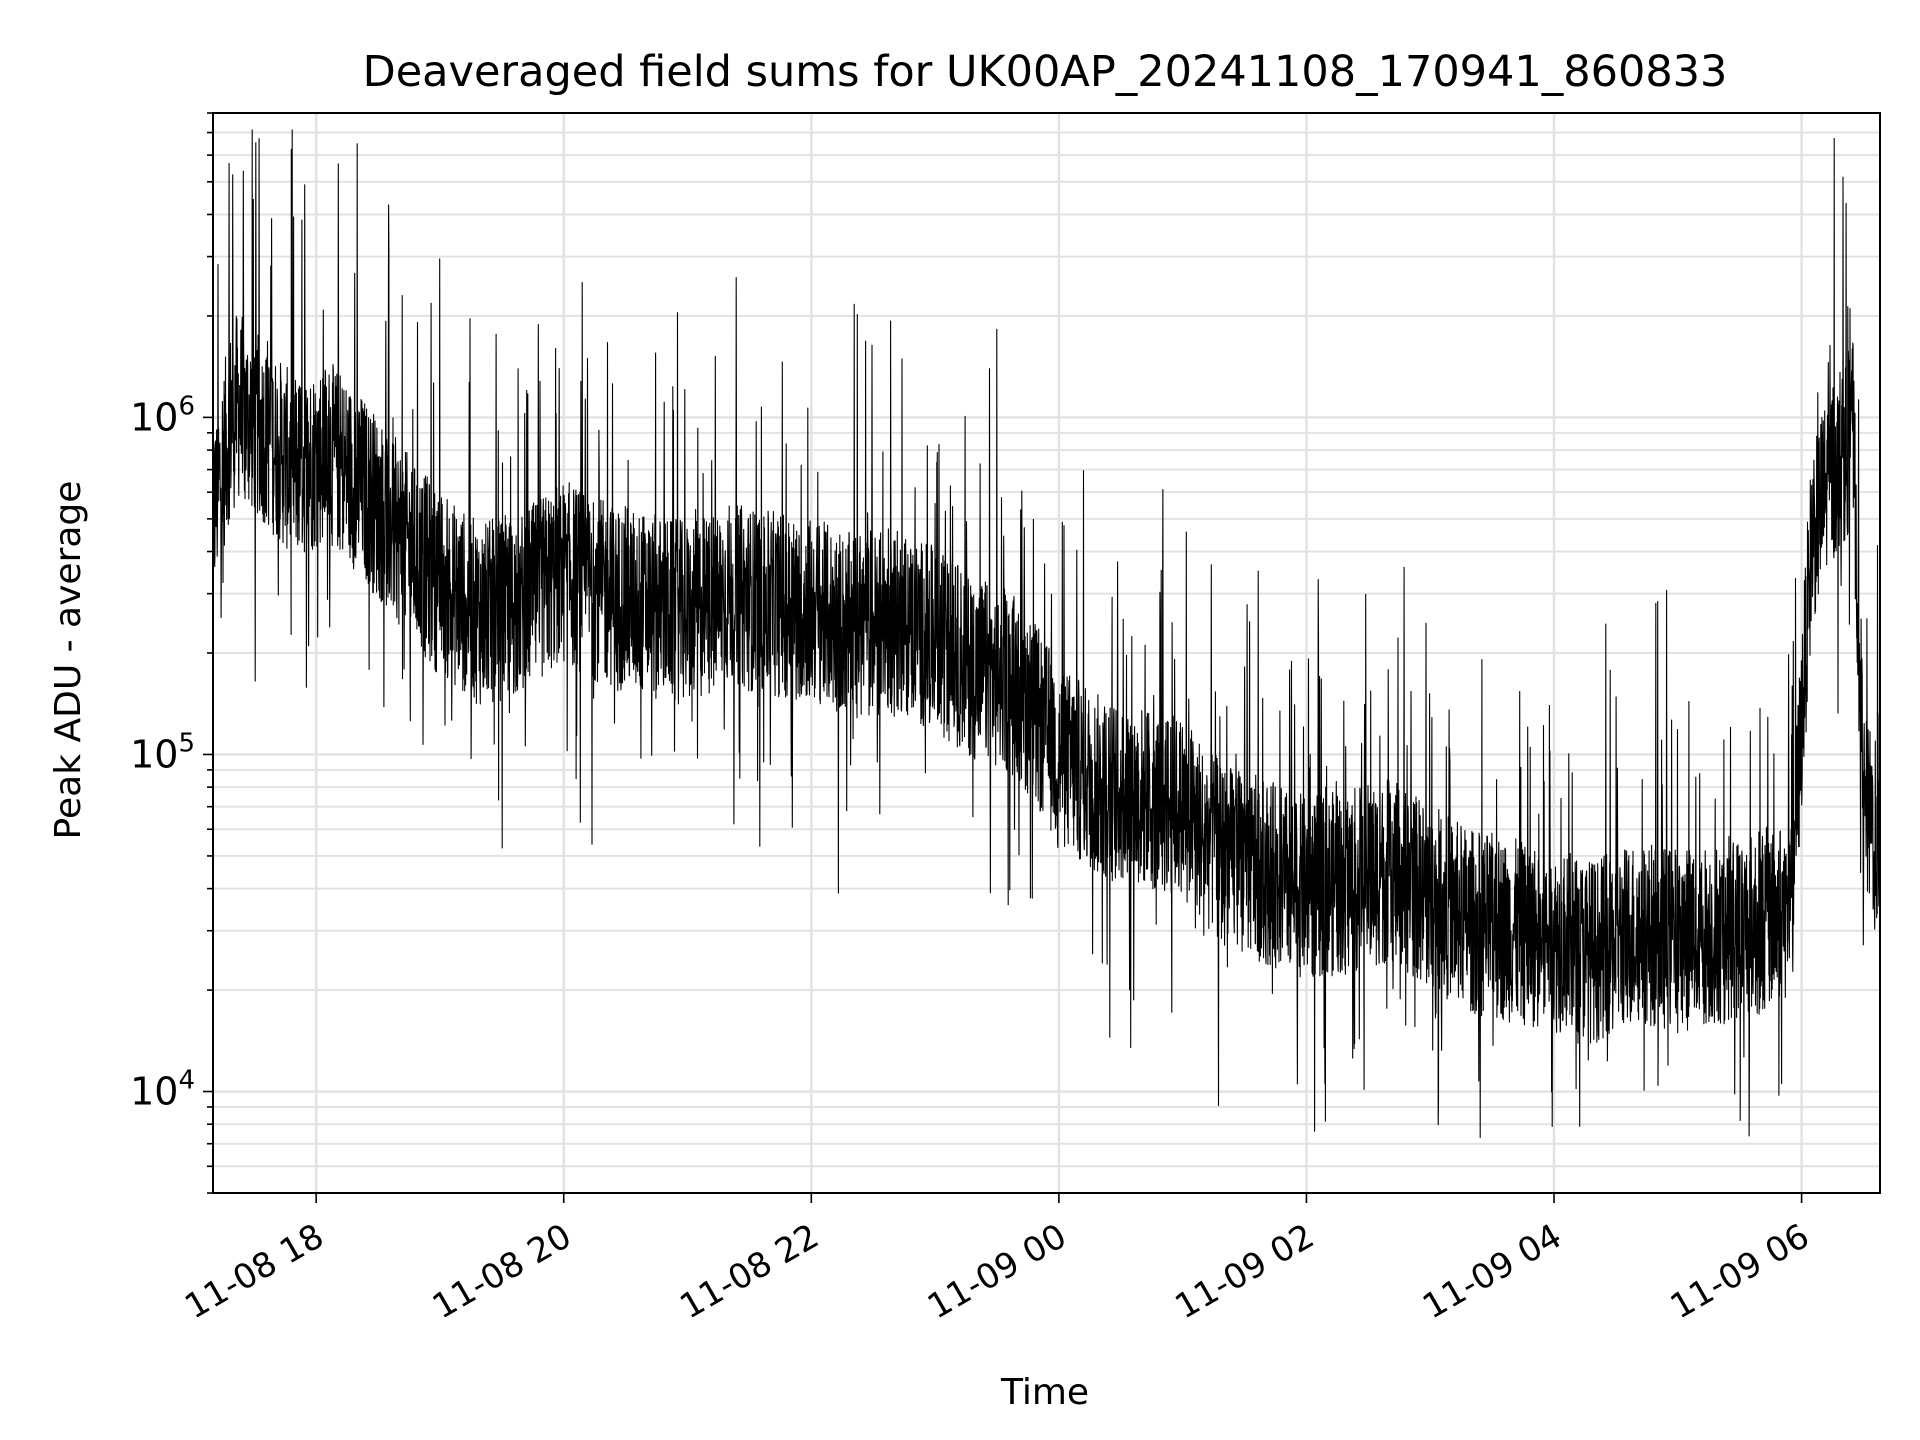  What do you see at coordinates (1740, 1271) in the screenshot?
I see `x-tick-label: 11-09 06` at bounding box center [1740, 1271].